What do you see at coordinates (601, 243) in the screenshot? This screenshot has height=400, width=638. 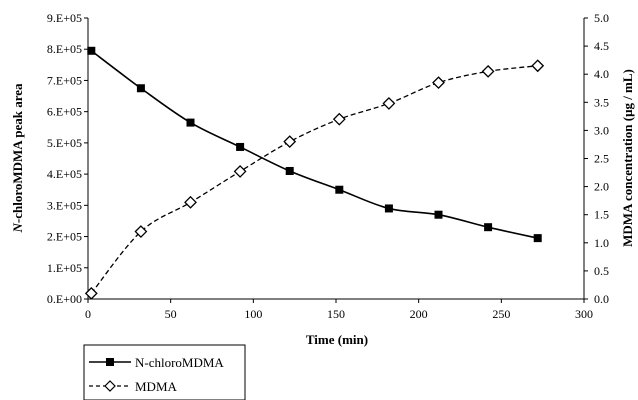 I see `y-right-tick-label: 1.0` at bounding box center [601, 243].